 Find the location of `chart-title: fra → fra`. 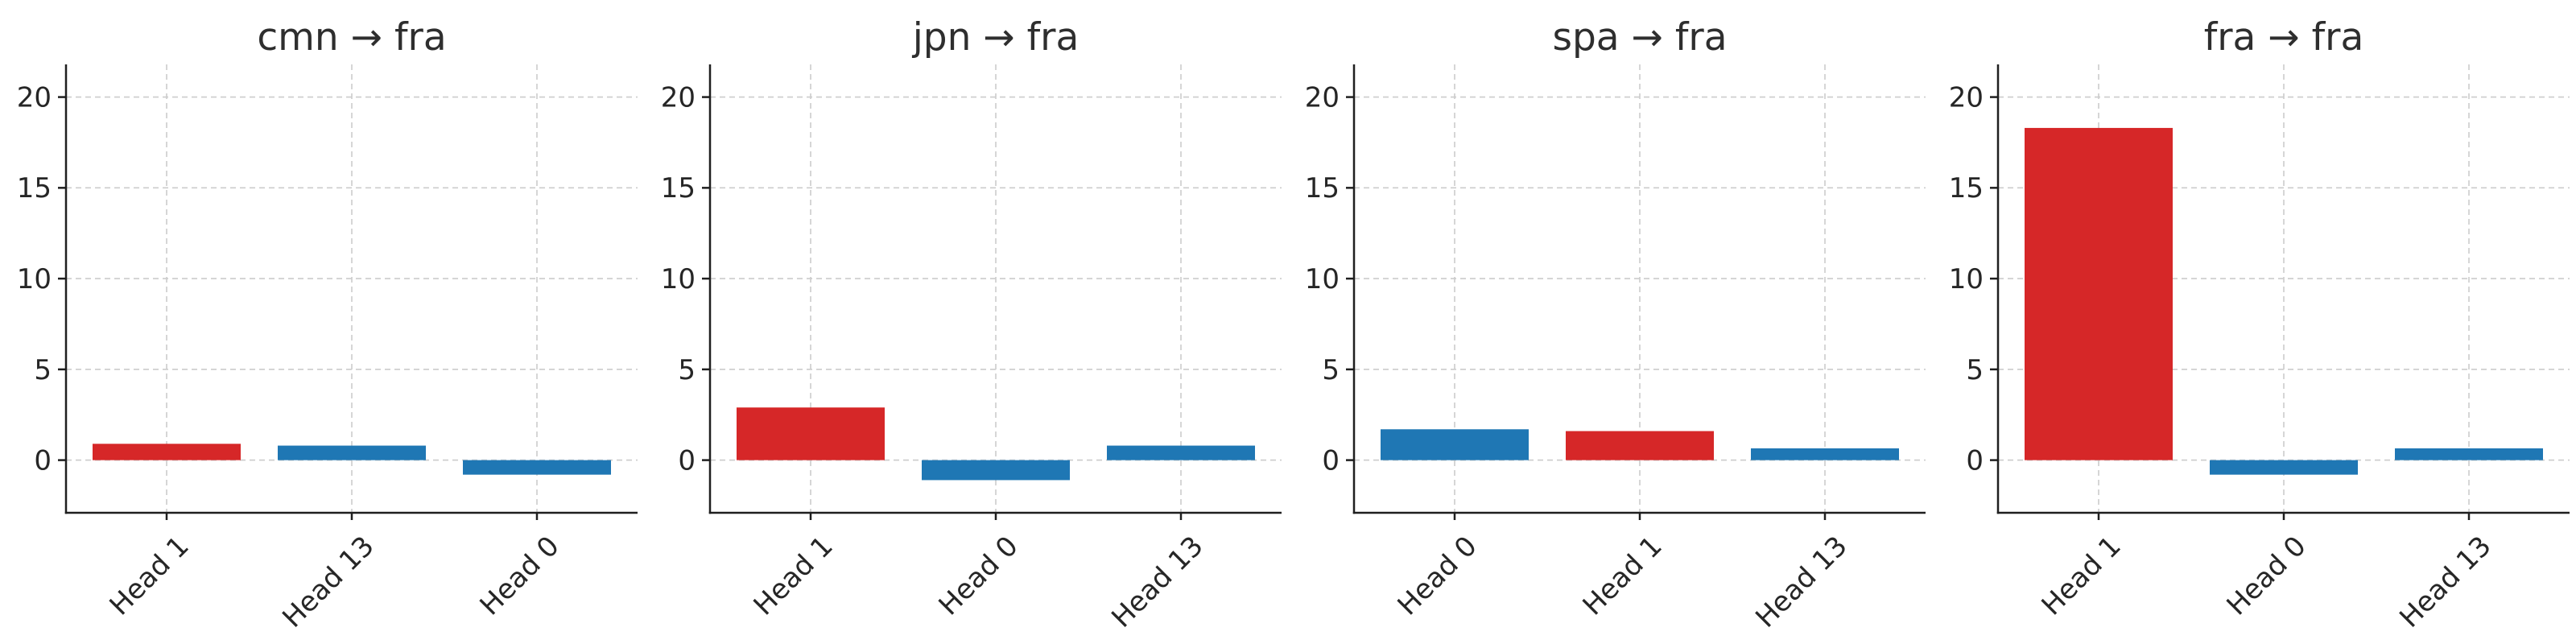

chart-title: fra → fra is located at coordinates (2284, 37).